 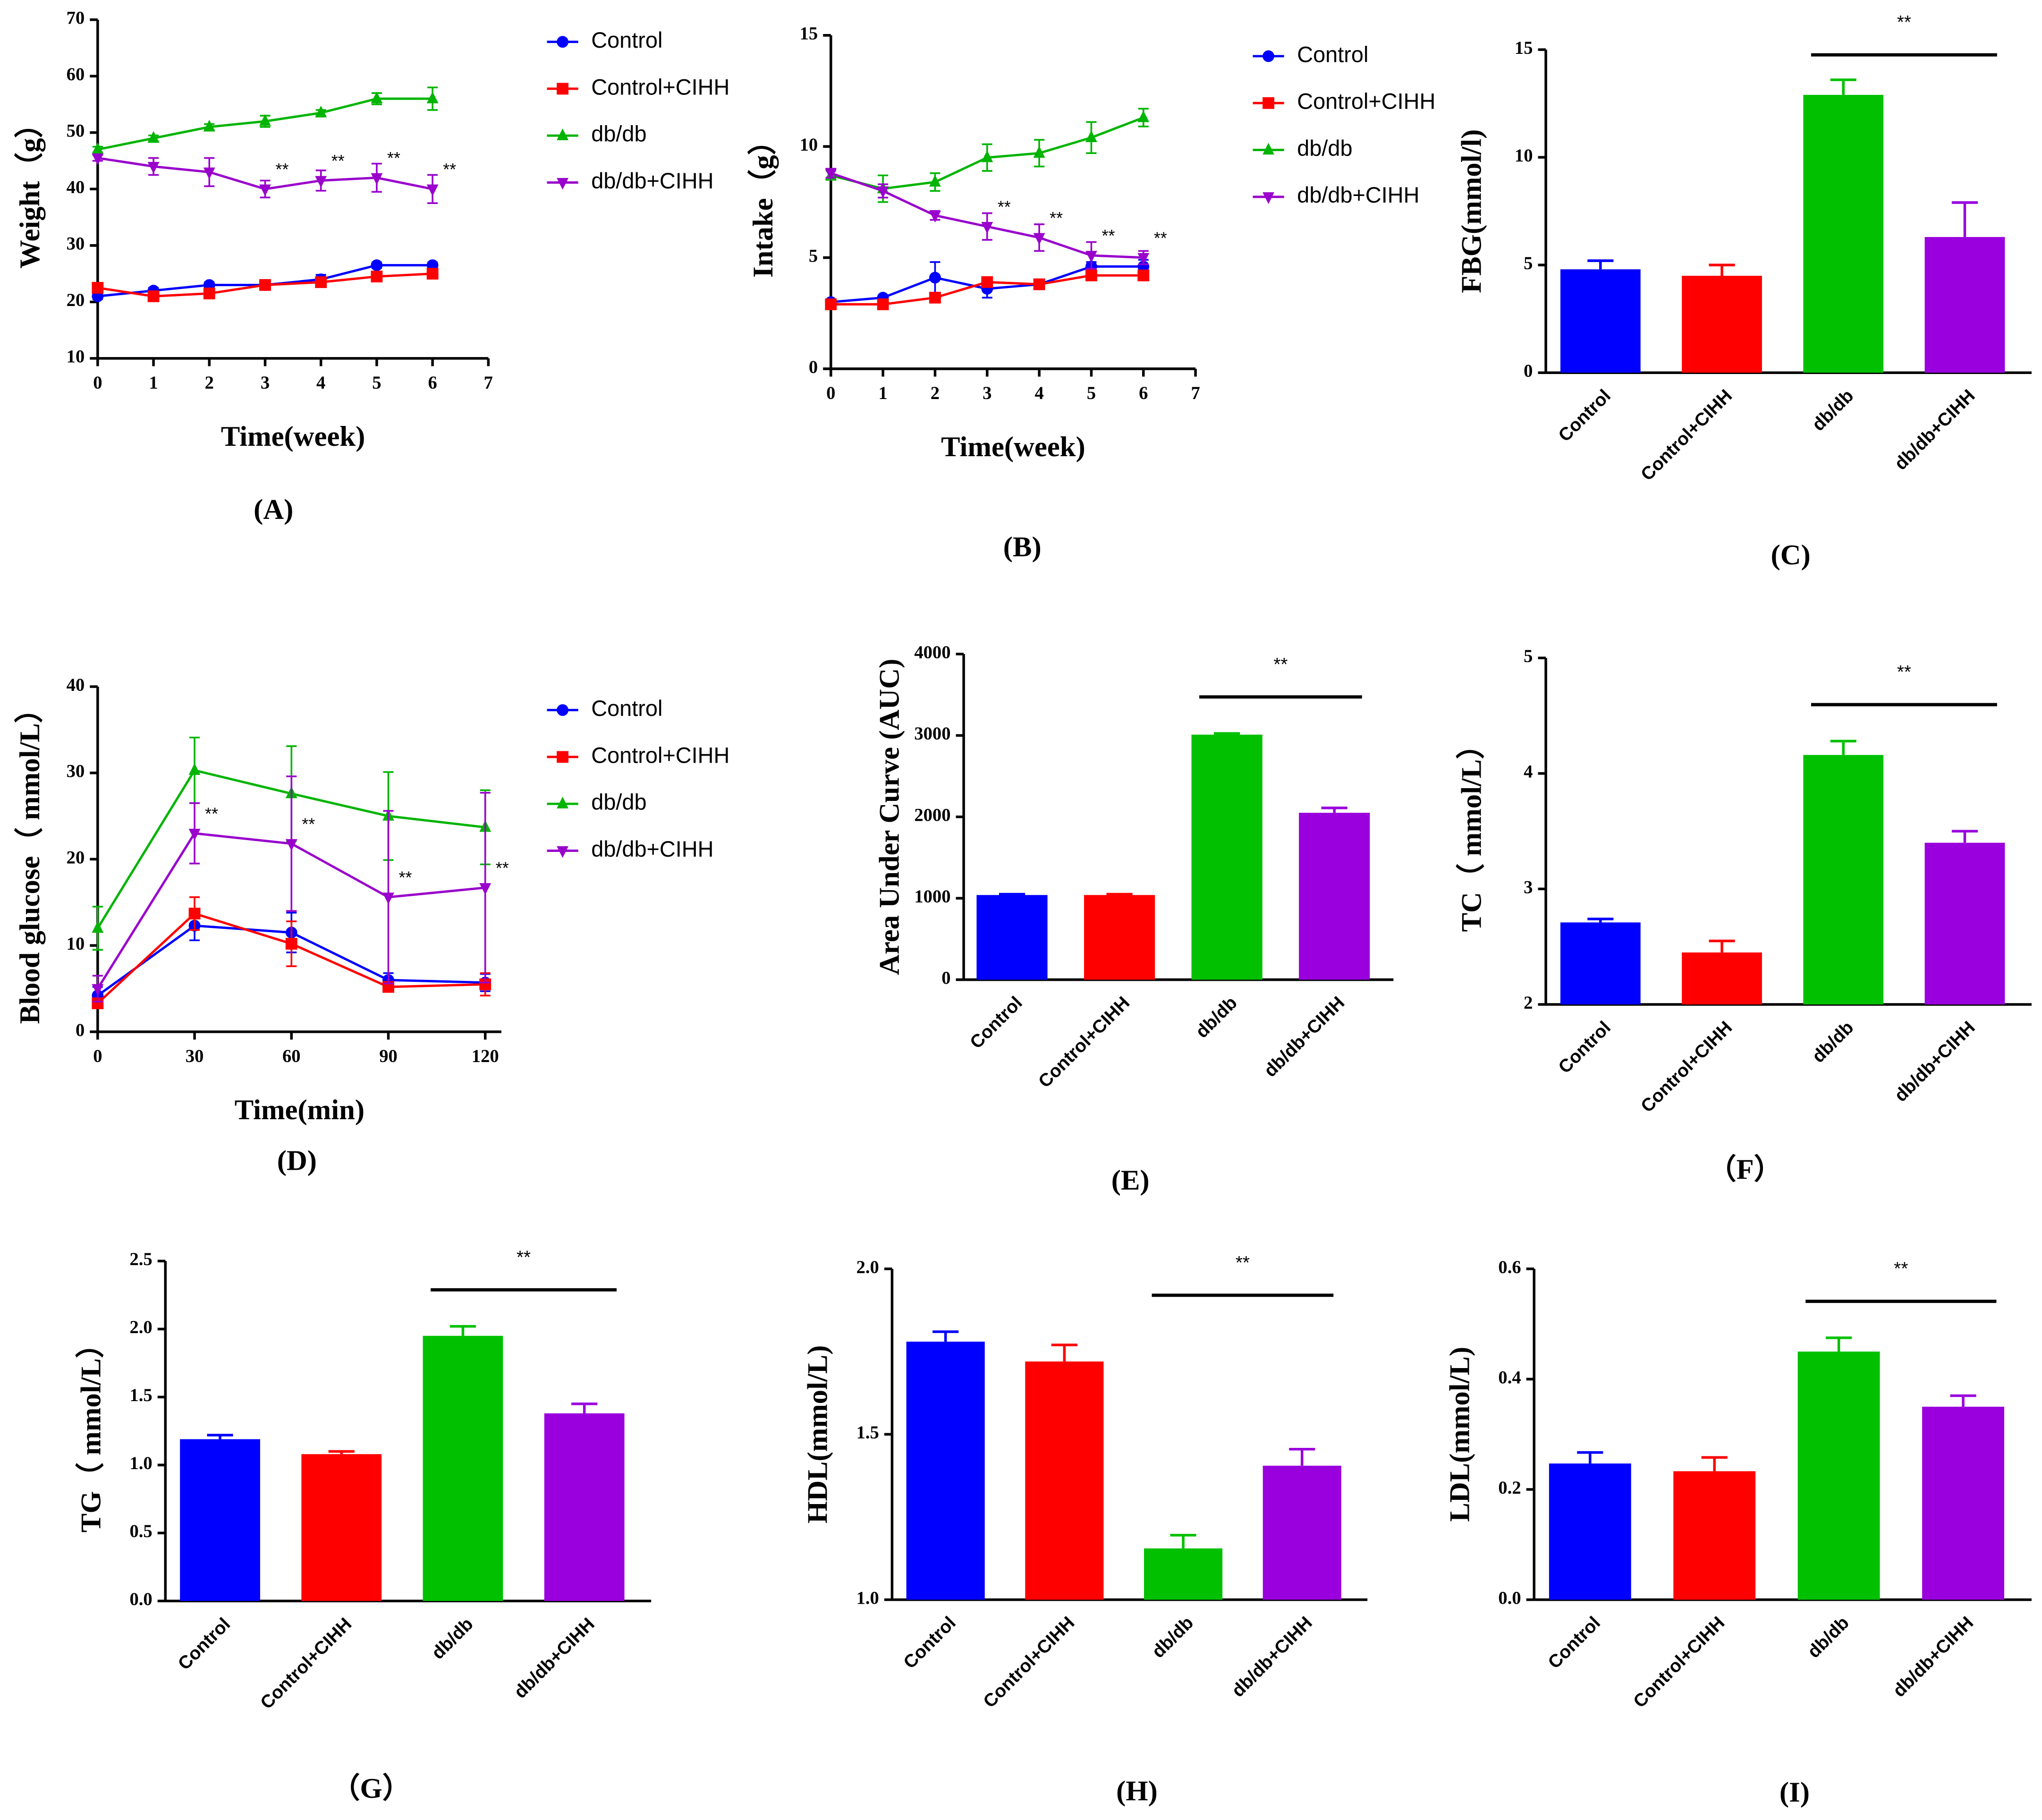 I want to click on x-tick-label: db/db, so click(x=1833, y=410).